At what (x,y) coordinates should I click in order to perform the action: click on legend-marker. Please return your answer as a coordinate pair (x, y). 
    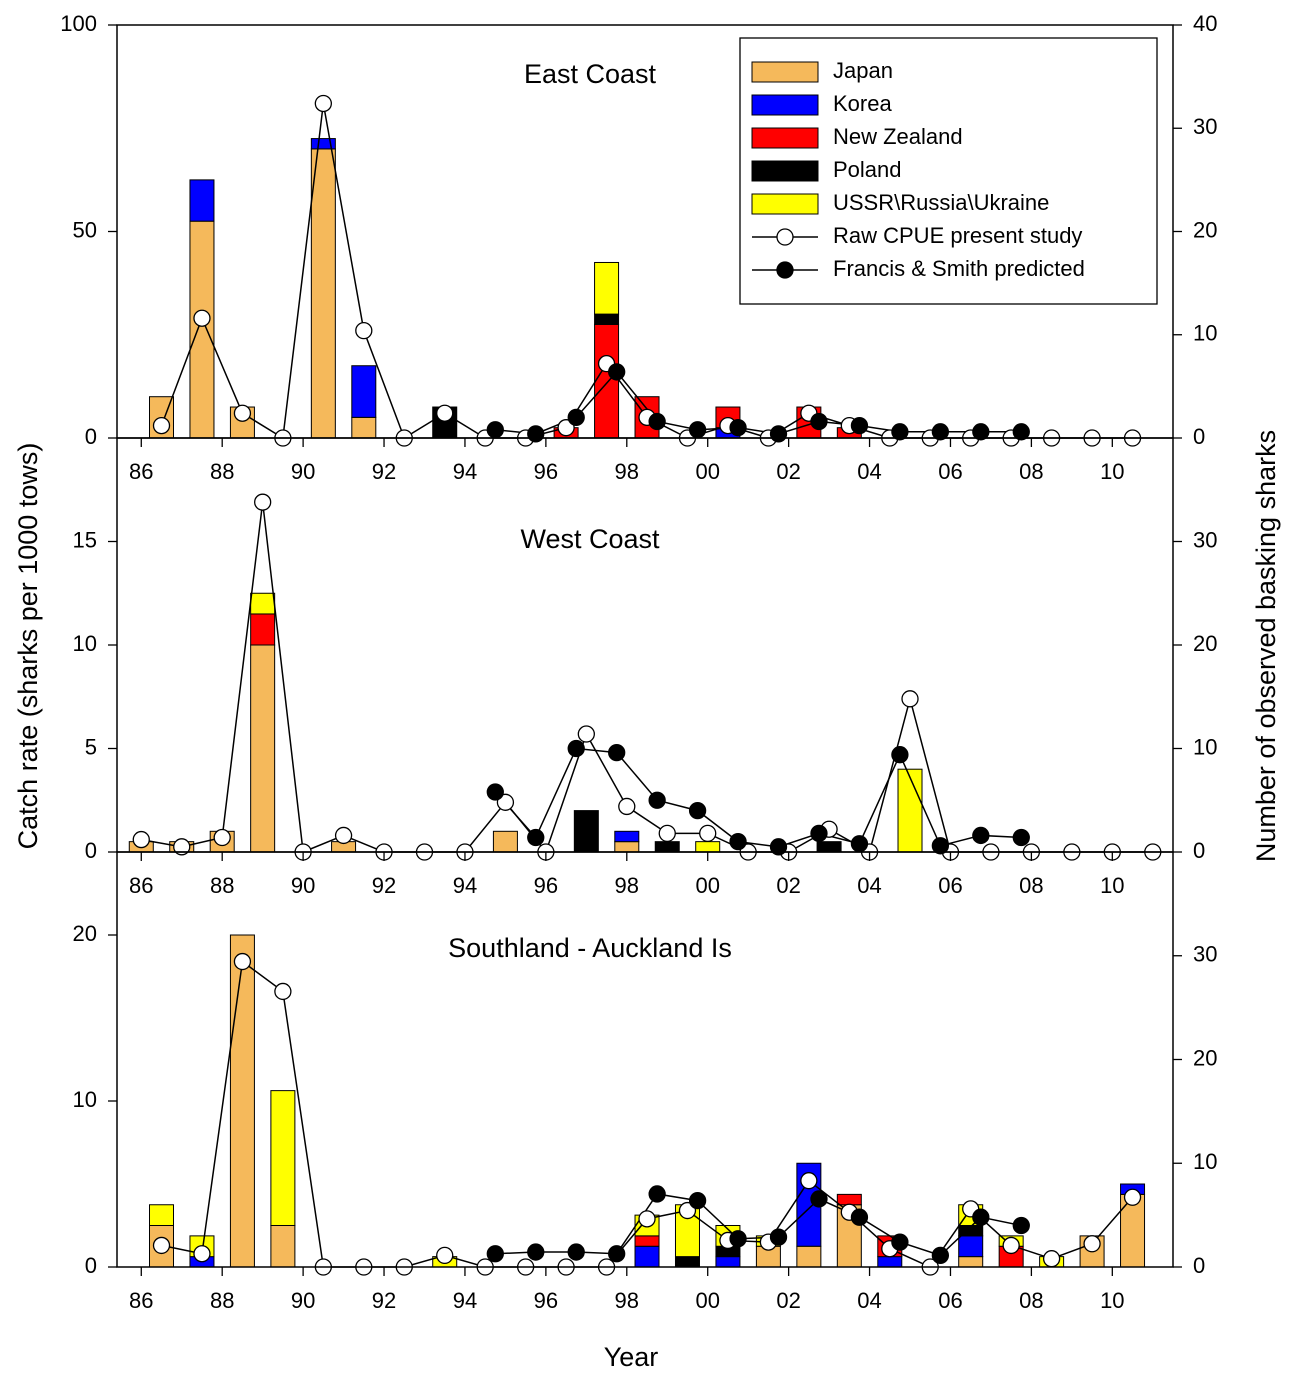
    Looking at the image, I should click on (785, 270).